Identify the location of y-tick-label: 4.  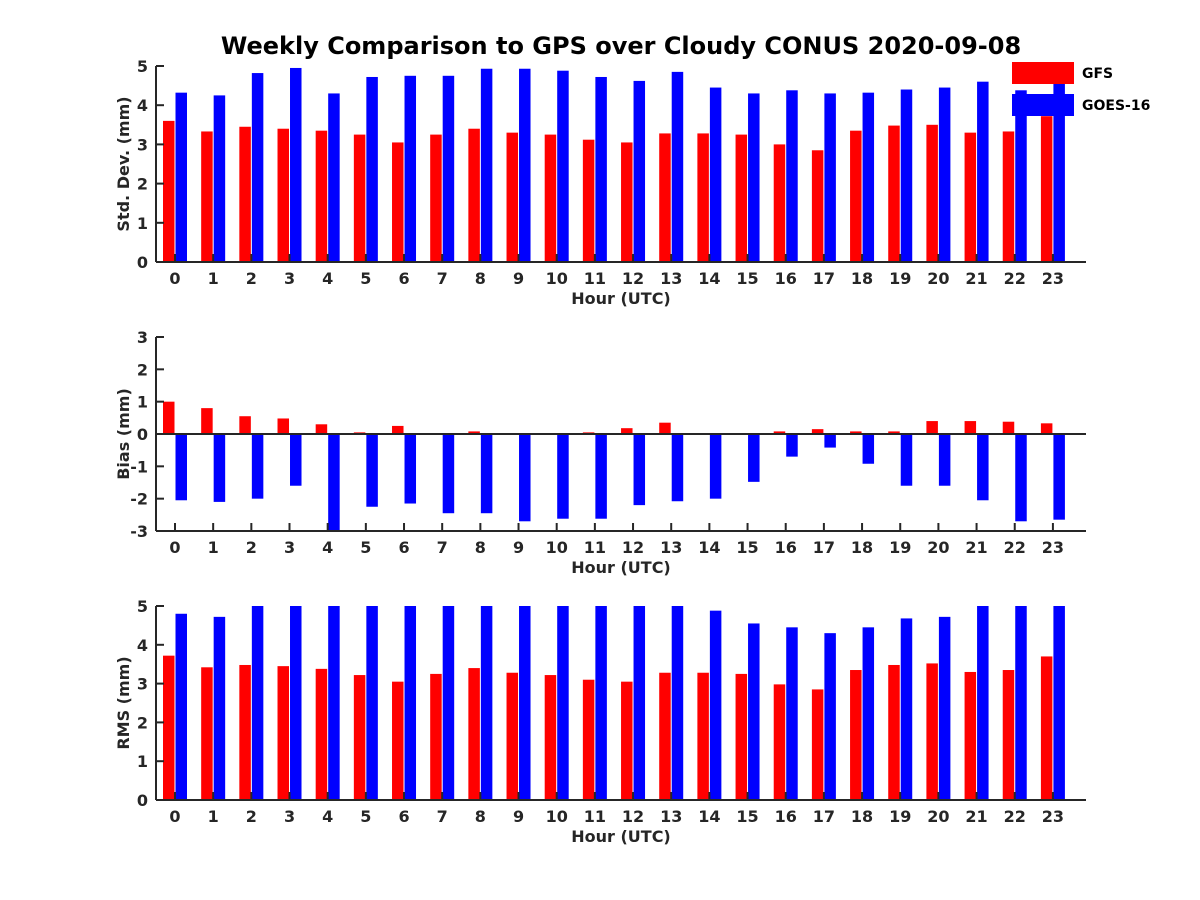
(142, 645).